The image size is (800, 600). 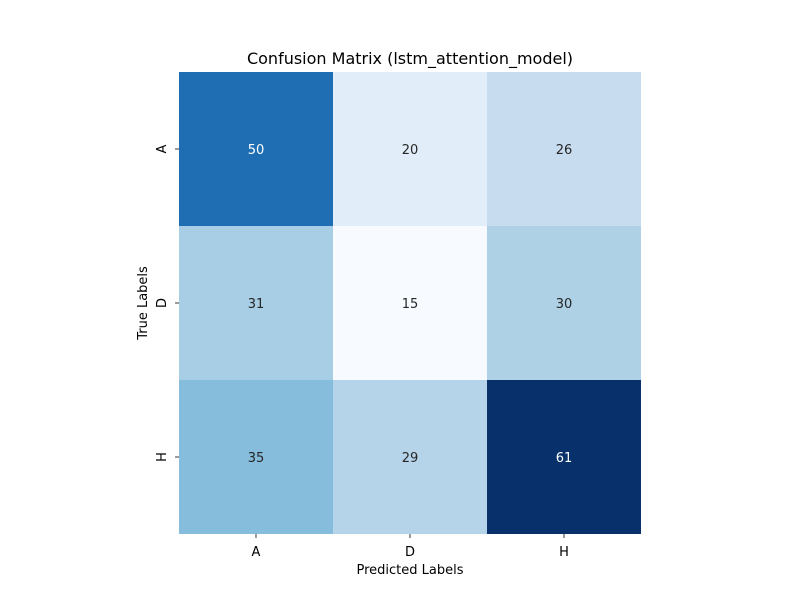 I want to click on y-tick-label: A, so click(x=162, y=148).